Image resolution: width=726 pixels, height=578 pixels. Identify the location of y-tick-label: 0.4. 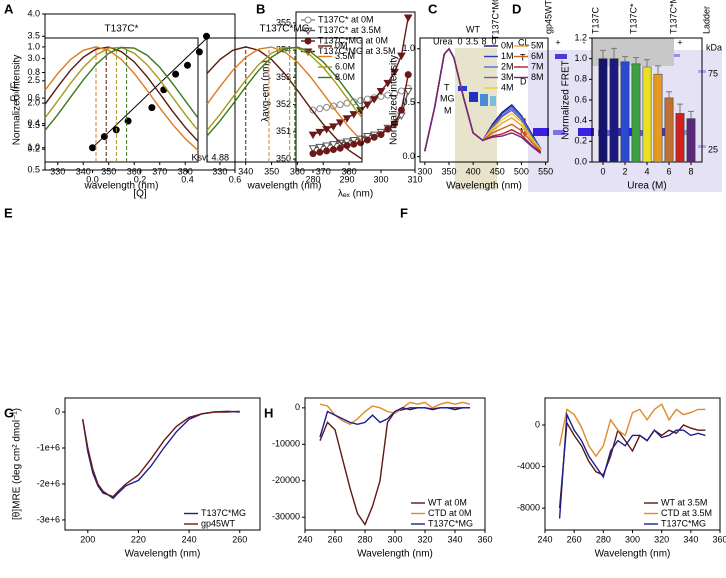
(33, 123).